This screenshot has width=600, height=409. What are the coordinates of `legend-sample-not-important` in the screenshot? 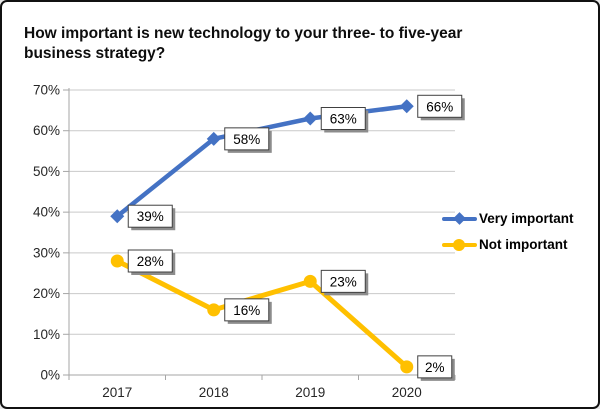 It's located at (459, 245).